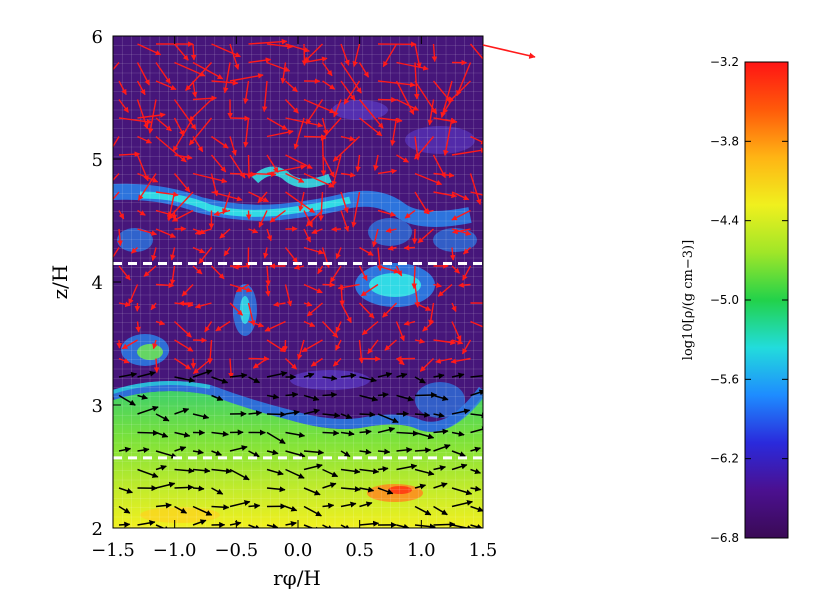 The width and height of the screenshot is (830, 600). I want to click on x-tick-label: 0.0, so click(298, 550).